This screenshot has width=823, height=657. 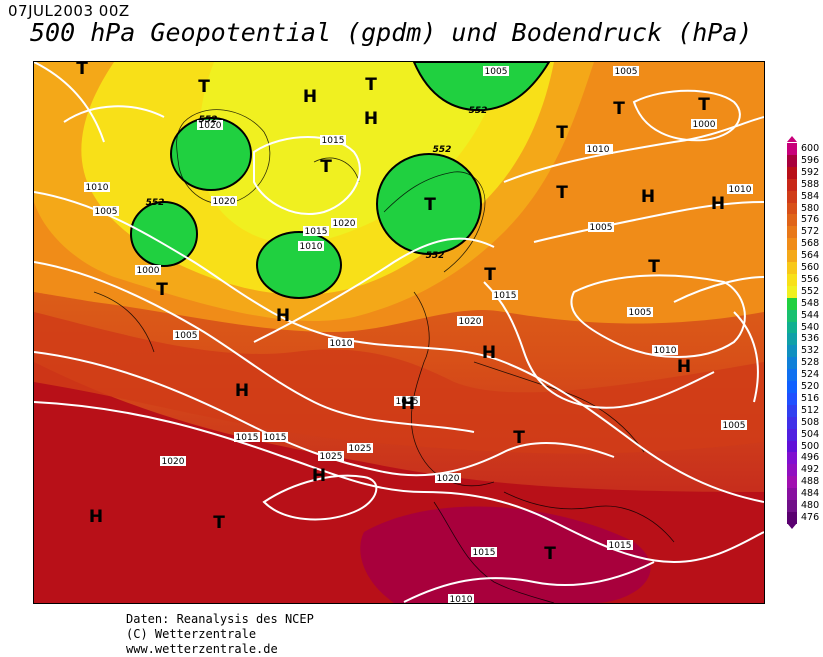 What do you see at coordinates (810, 375) in the screenshot?
I see `legend-value: 524` at bounding box center [810, 375].